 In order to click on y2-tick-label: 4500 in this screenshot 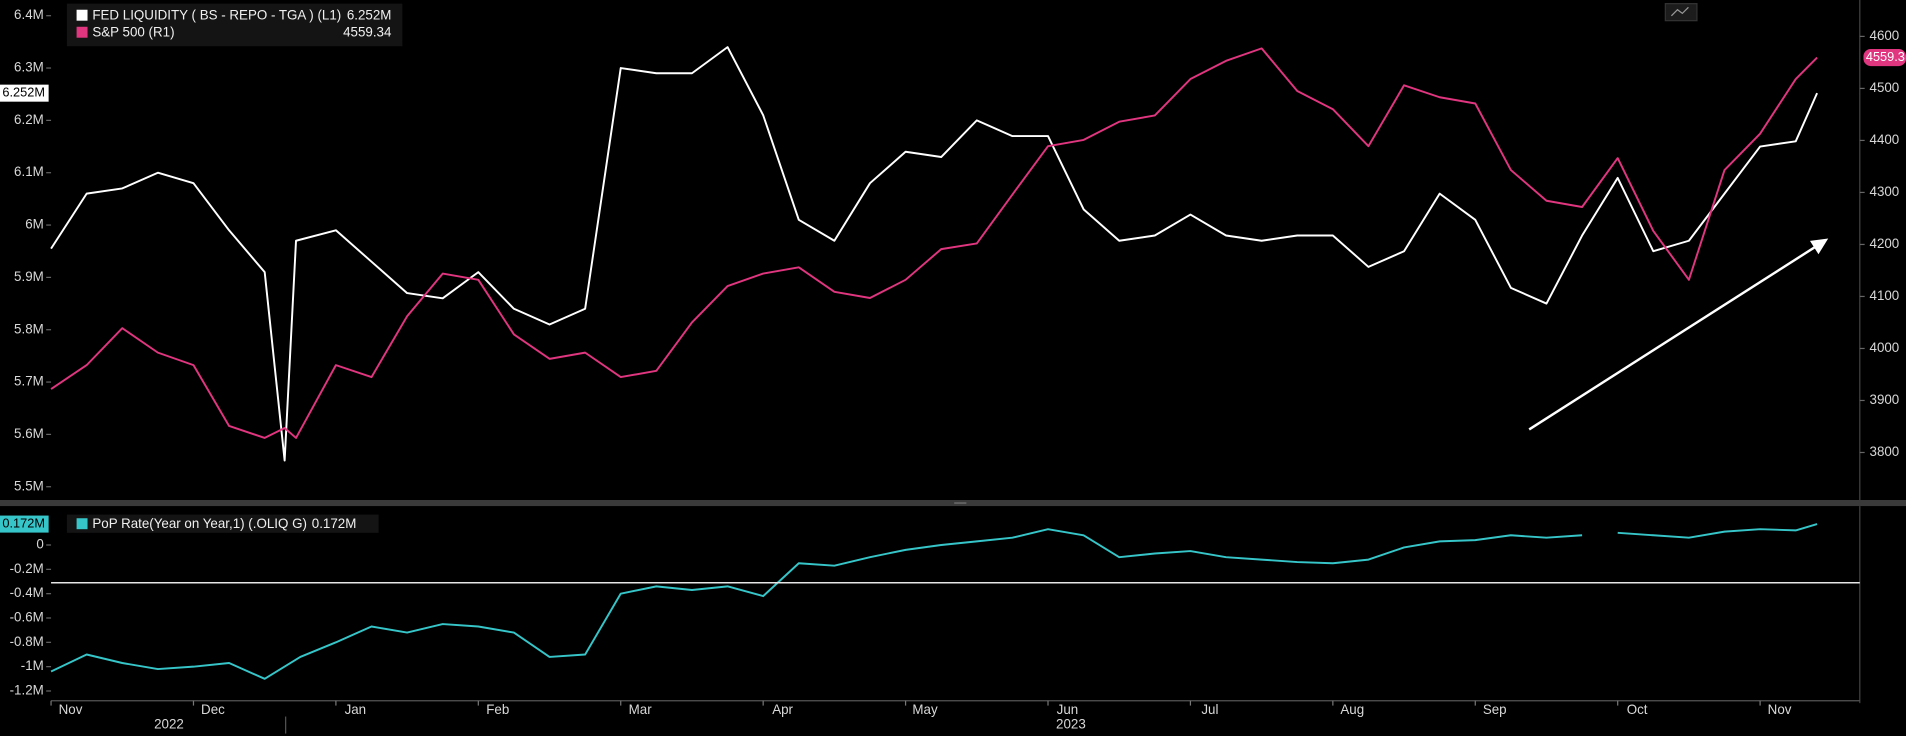, I will do `click(1885, 87)`.